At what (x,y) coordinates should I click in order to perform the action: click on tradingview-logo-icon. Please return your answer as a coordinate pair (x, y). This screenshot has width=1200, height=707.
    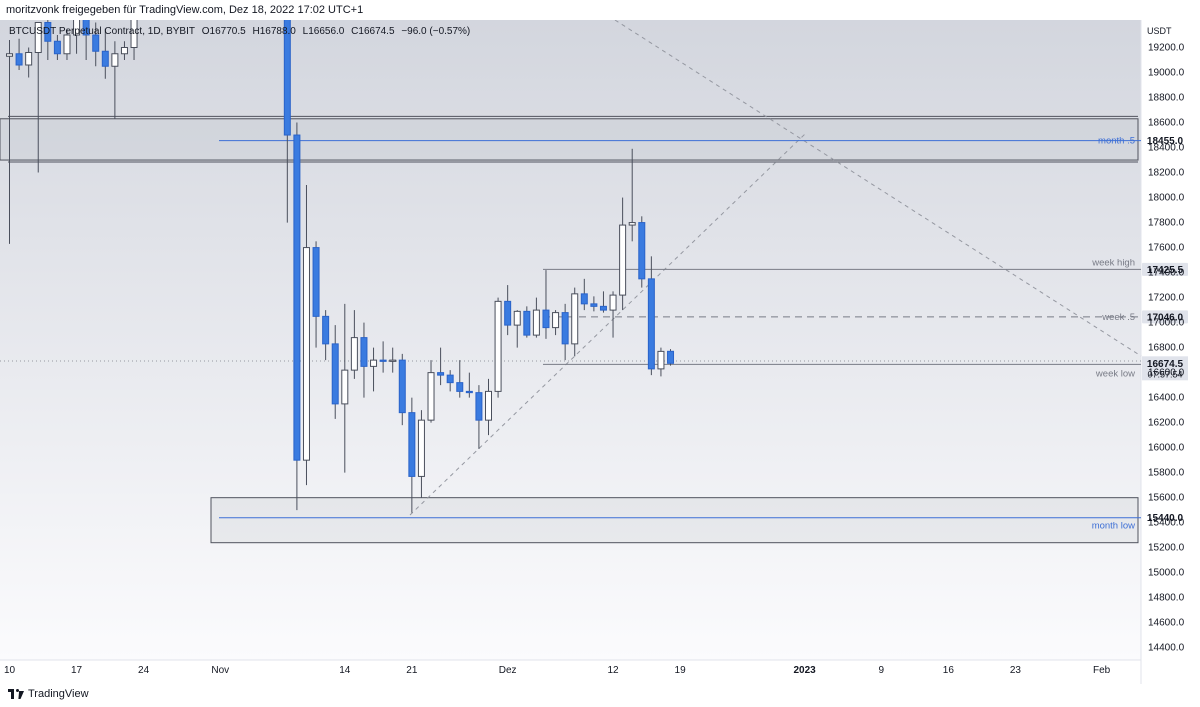
    Looking at the image, I should click on (16, 694).